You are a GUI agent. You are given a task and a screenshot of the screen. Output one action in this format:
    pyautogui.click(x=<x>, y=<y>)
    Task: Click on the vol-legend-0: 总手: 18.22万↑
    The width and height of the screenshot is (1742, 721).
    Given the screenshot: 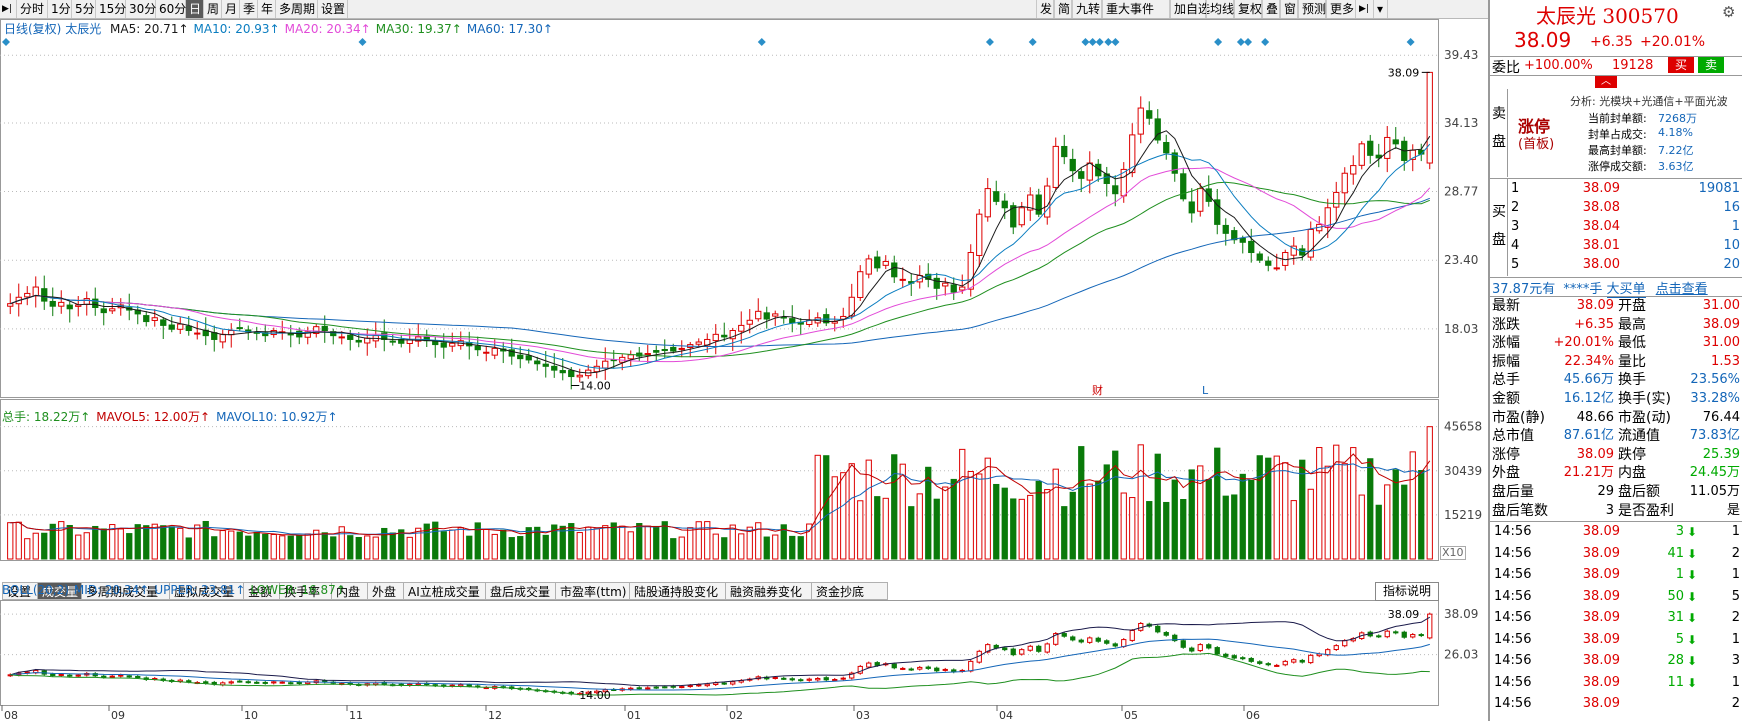 What is the action you would take?
    pyautogui.click(x=46, y=417)
    